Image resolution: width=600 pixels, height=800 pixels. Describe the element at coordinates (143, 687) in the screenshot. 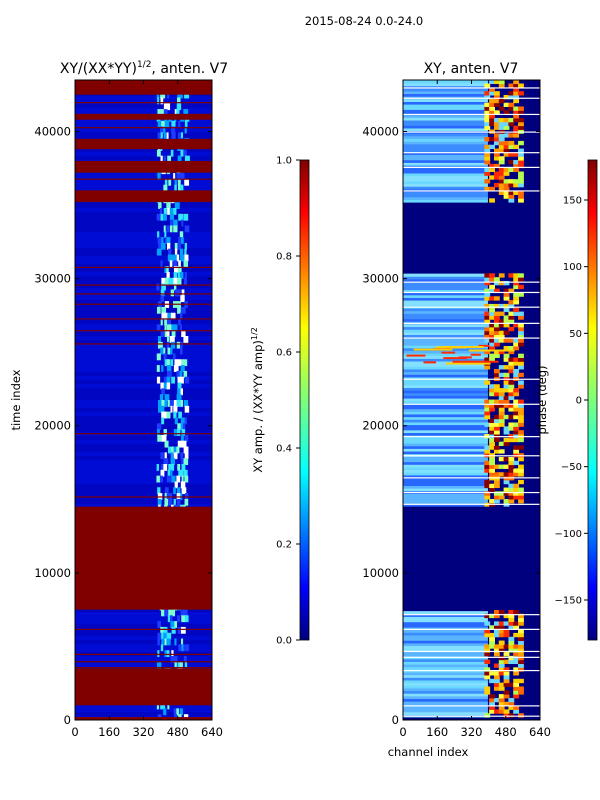

I see `flagged-band` at that location.